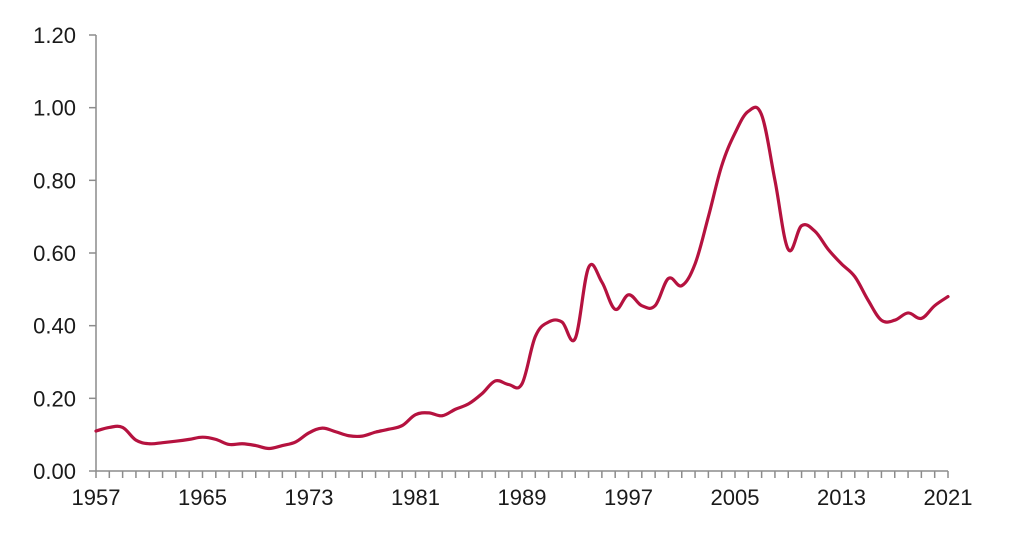 Image resolution: width=1014 pixels, height=540 pixels. I want to click on x-tick-label: 2005, so click(735, 497).